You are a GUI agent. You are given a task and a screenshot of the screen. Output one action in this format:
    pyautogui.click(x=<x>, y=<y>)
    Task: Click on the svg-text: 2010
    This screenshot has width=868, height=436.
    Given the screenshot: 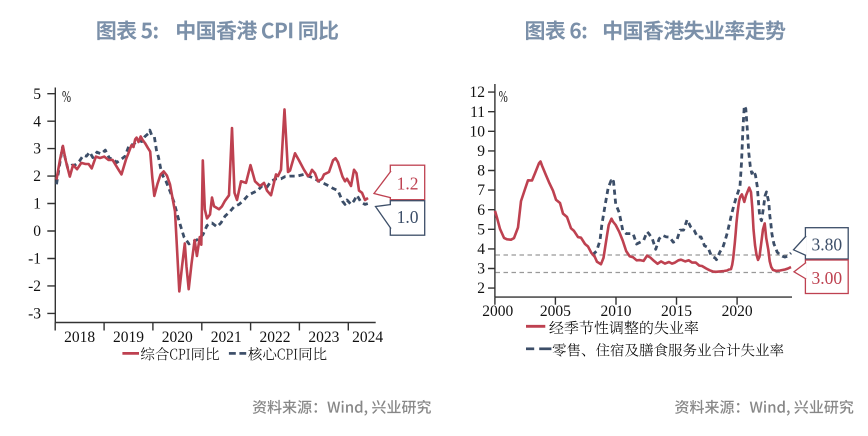 What is the action you would take?
    pyautogui.click(x=616, y=311)
    